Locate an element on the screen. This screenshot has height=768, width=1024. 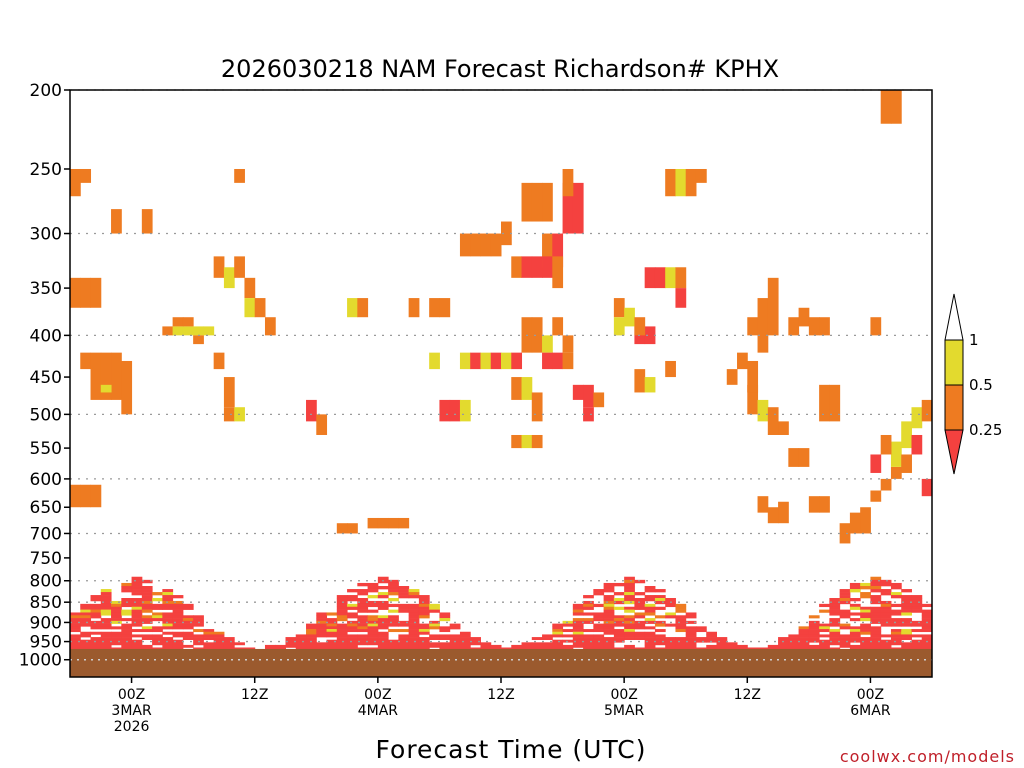
x-tick-label: 6MAR is located at coordinates (870, 711).